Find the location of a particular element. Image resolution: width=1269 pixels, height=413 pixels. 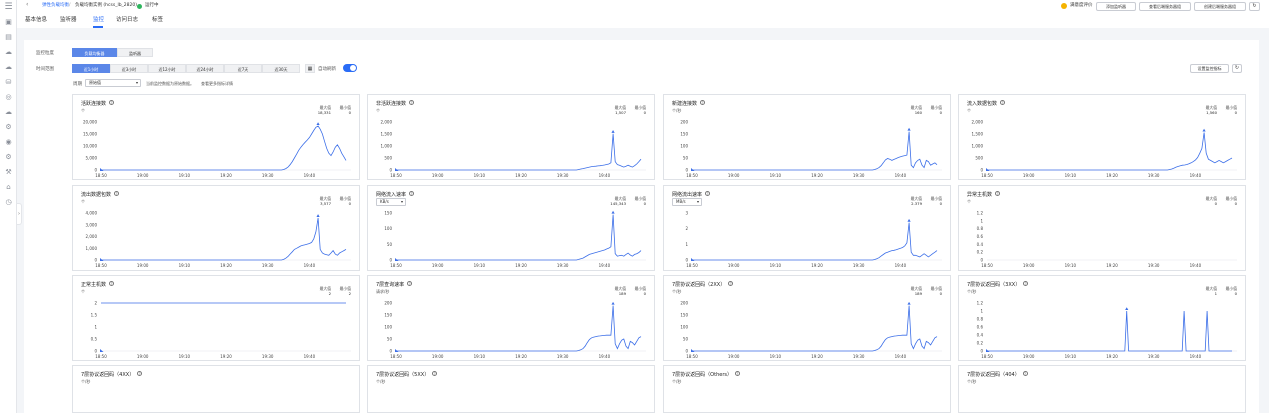

max-marker is located at coordinates (613, 131).